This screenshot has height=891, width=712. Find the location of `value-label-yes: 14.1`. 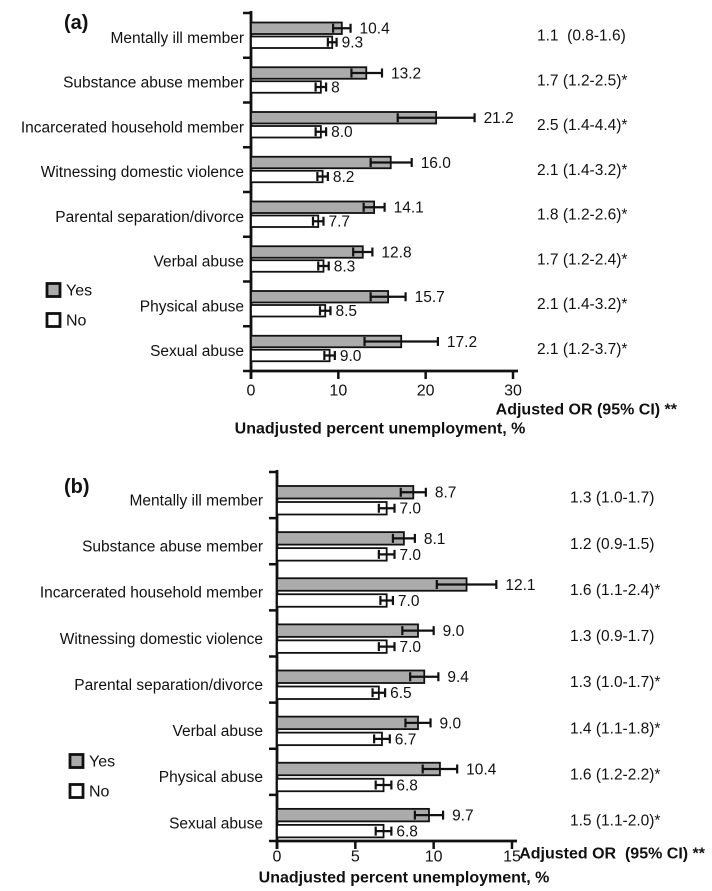

value-label-yes: 14.1 is located at coordinates (409, 208).